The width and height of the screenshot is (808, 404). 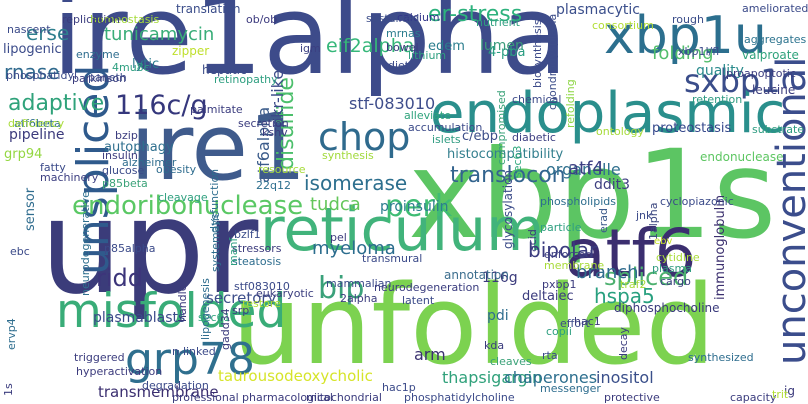 What do you see at coordinates (149, 162) in the screenshot?
I see `cloud-word: alzheimer` at bounding box center [149, 162].